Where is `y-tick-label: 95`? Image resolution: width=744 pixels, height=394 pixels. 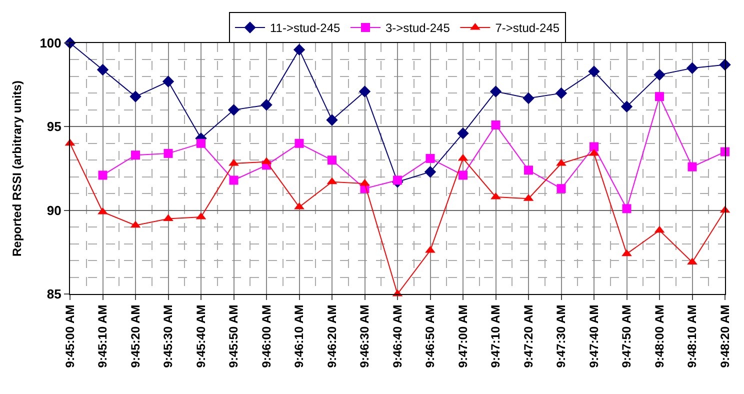 y-tick-label: 95 is located at coordinates (54, 126).